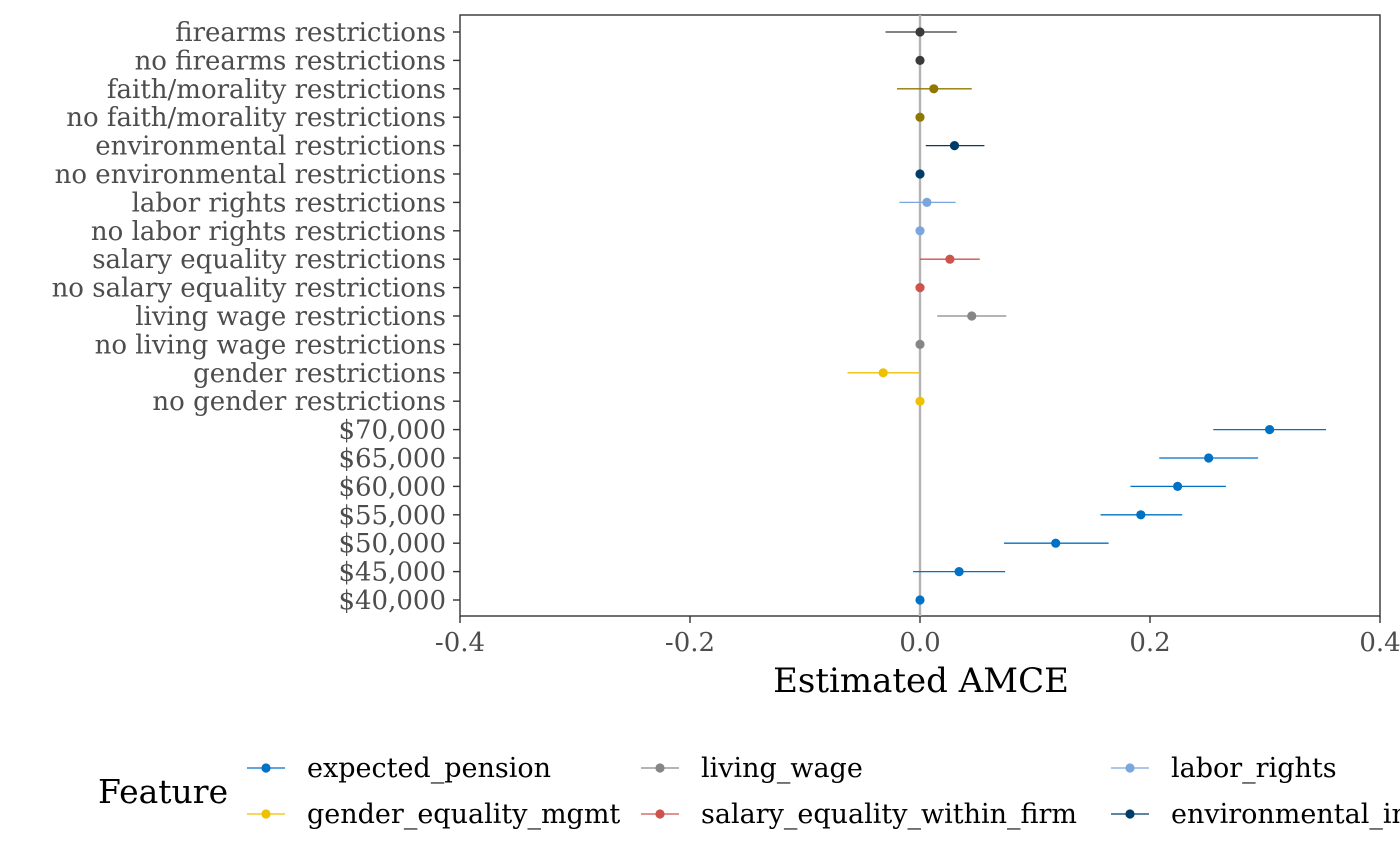 This screenshot has height=865, width=1400. What do you see at coordinates (290, 61) in the screenshot?
I see `y-tick-label: no firearms restrictions` at bounding box center [290, 61].